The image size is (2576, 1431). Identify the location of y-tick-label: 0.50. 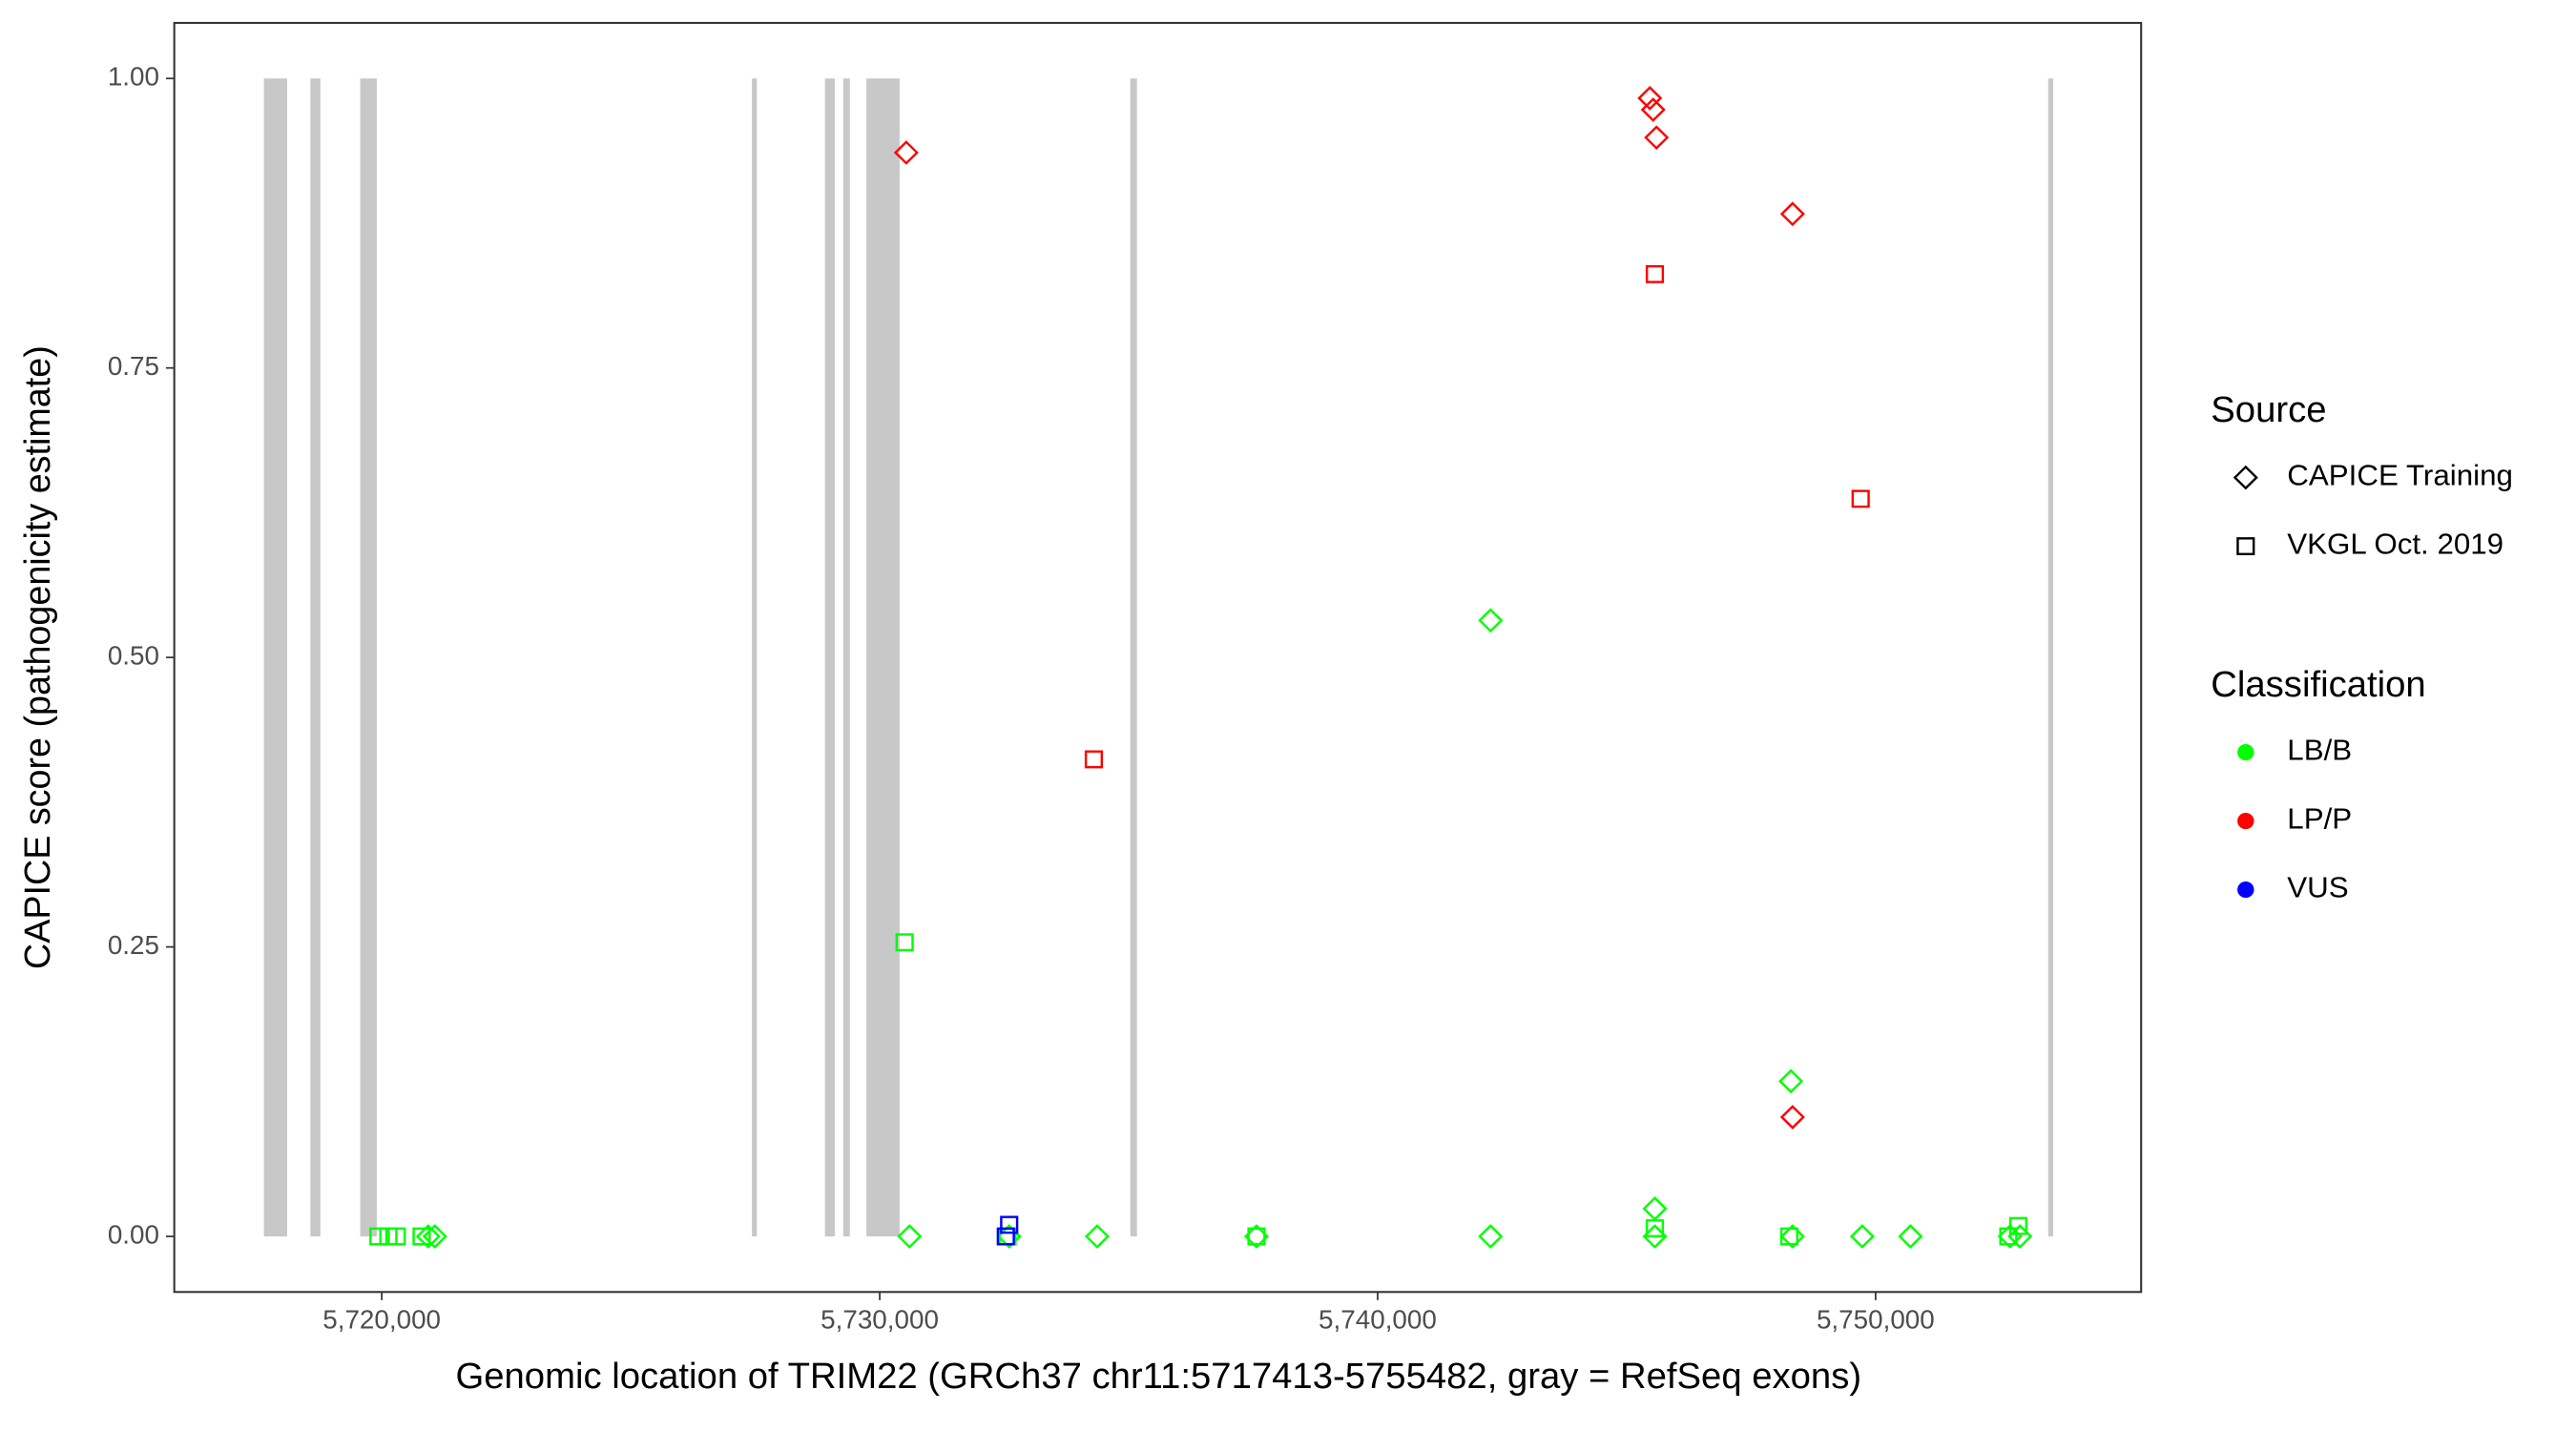
(133, 656).